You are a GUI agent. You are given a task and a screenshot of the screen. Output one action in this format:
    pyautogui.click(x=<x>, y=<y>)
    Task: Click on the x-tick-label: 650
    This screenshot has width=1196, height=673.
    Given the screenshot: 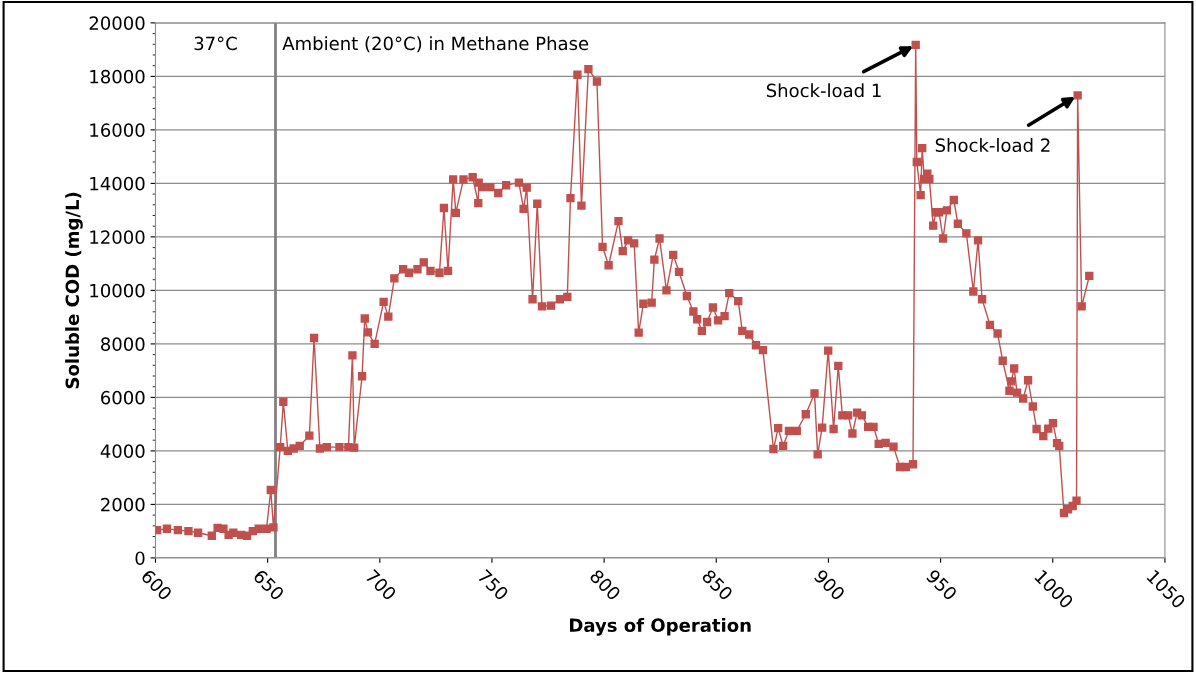 What is the action you would take?
    pyautogui.click(x=268, y=585)
    